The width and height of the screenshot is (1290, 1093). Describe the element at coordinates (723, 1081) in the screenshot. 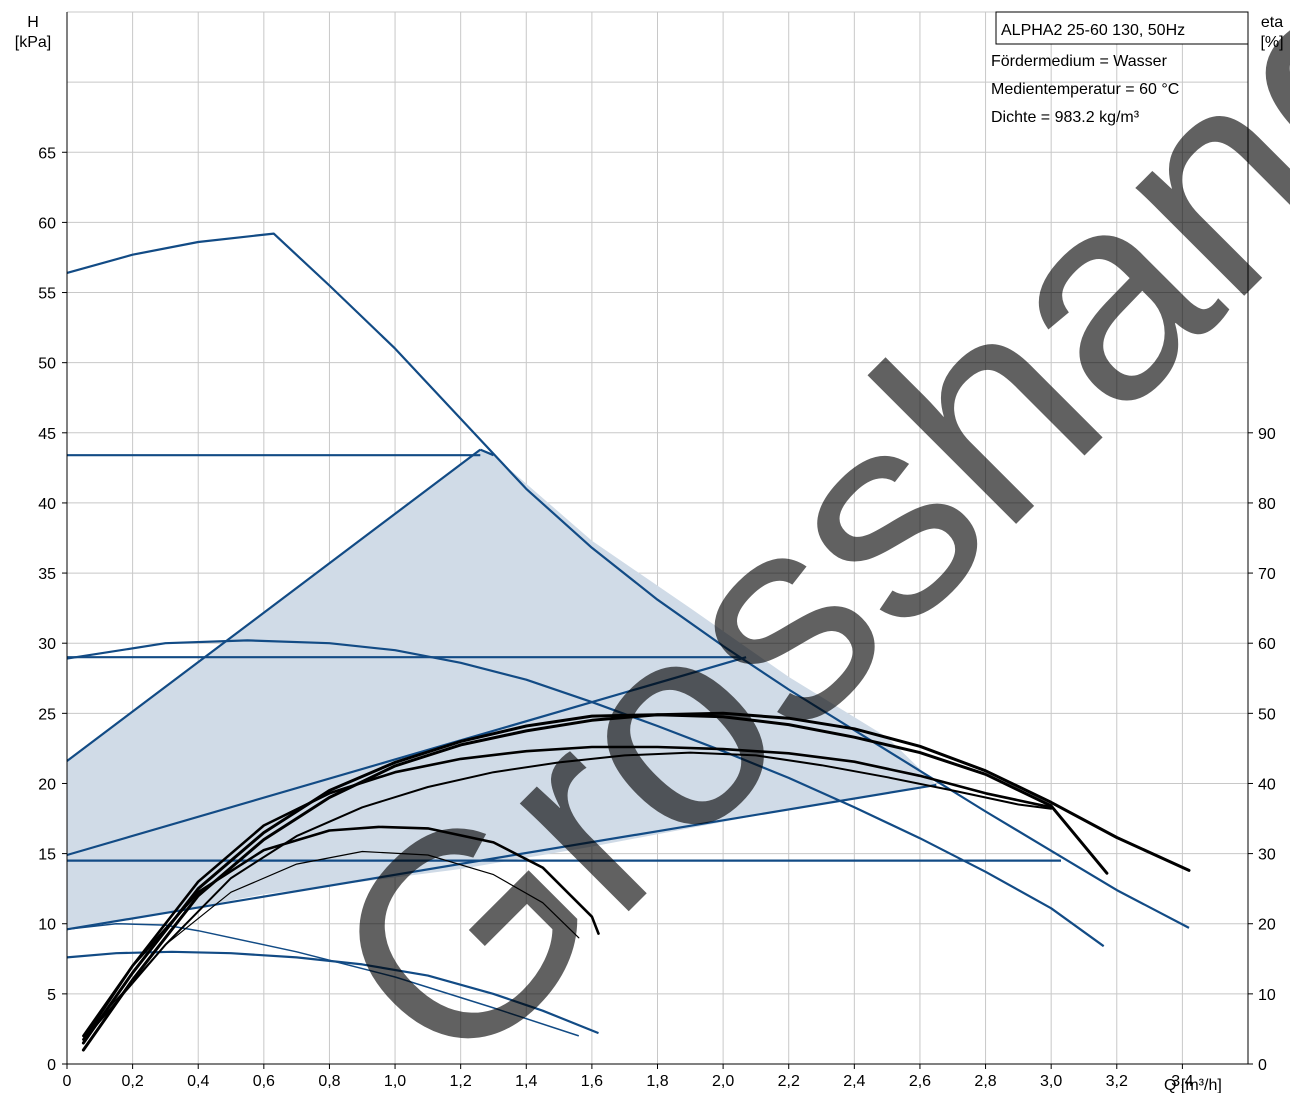

I see `x-tick-label: 2,0` at that location.